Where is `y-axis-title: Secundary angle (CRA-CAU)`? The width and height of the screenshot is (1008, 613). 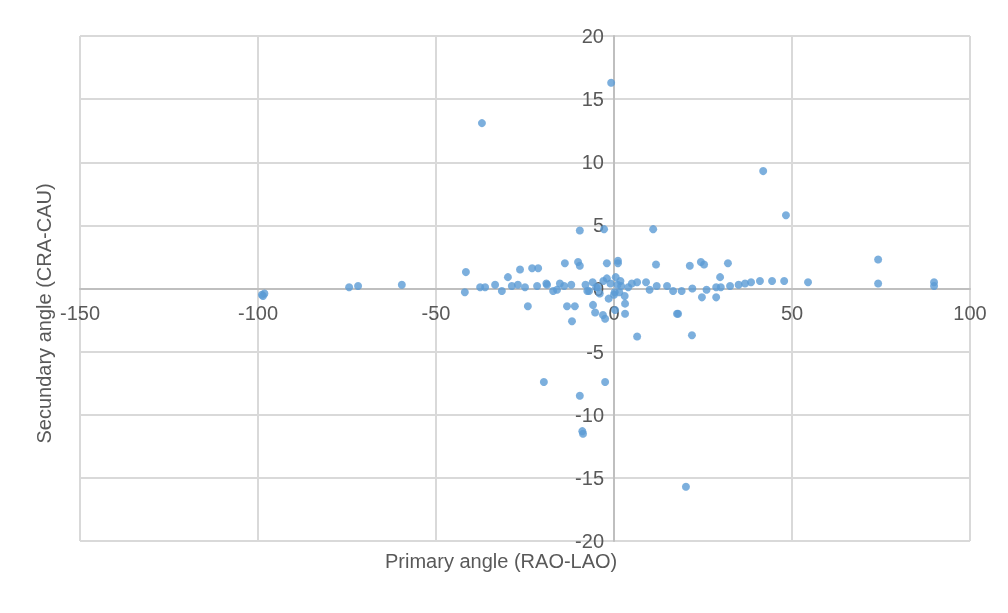 y-axis-title: Secundary angle (CRA-CAU) is located at coordinates (44, 313).